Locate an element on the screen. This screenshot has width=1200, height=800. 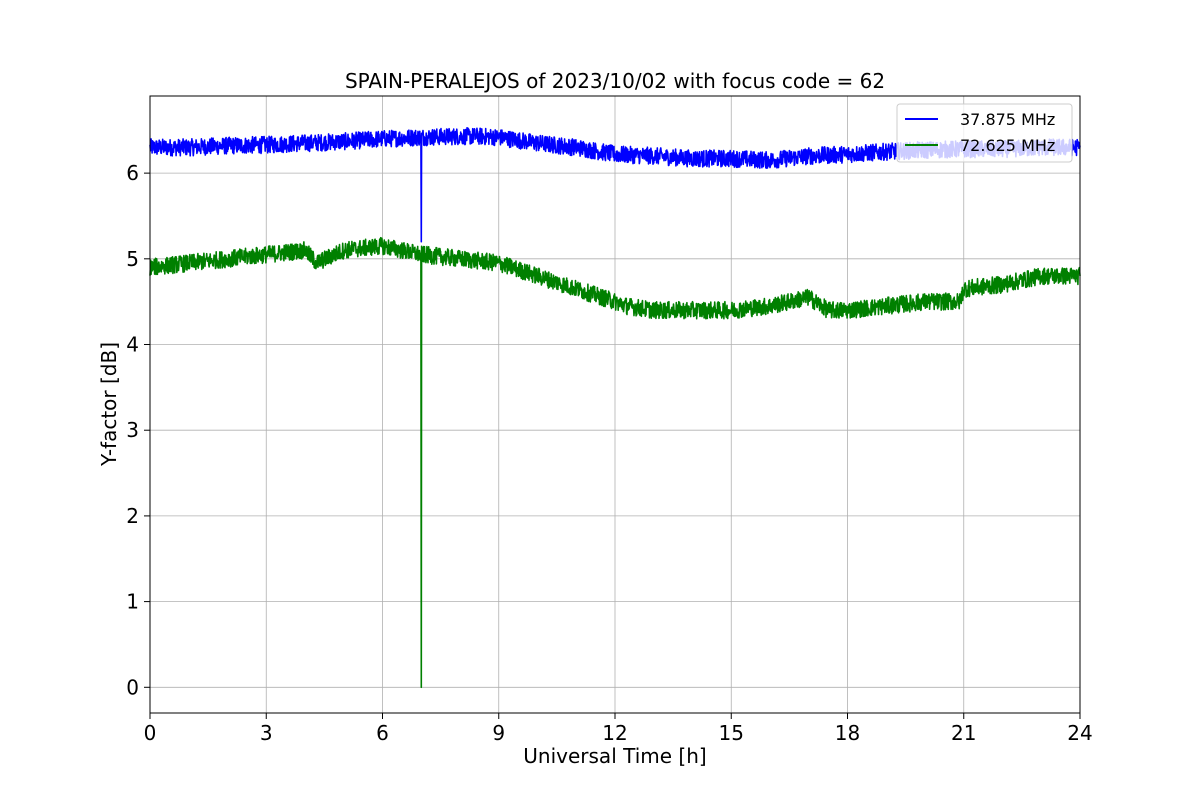
y-tick-label: 6 is located at coordinates (132, 173).